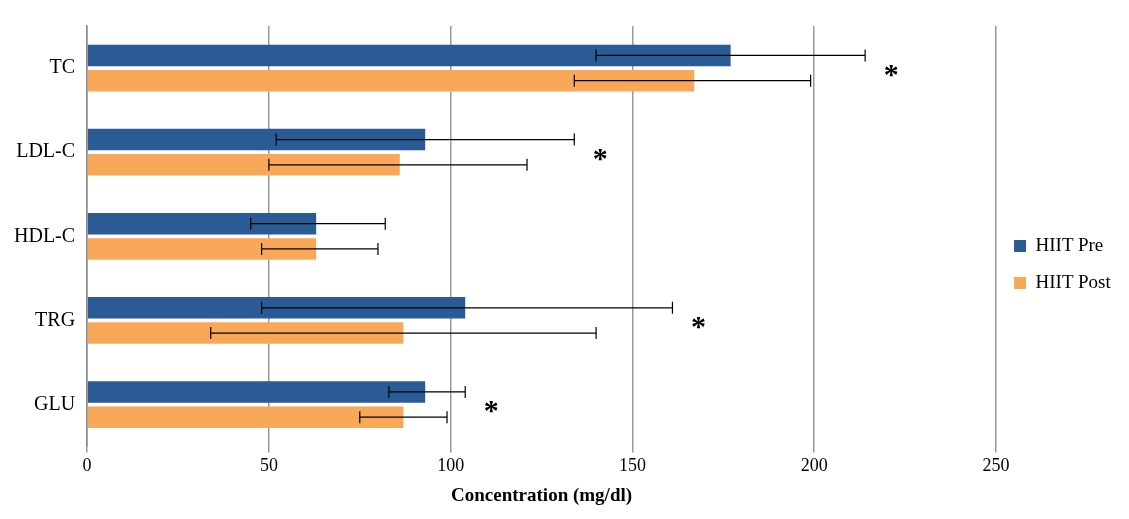  Describe the element at coordinates (814, 465) in the screenshot. I see `x-tick-label: 200` at that location.